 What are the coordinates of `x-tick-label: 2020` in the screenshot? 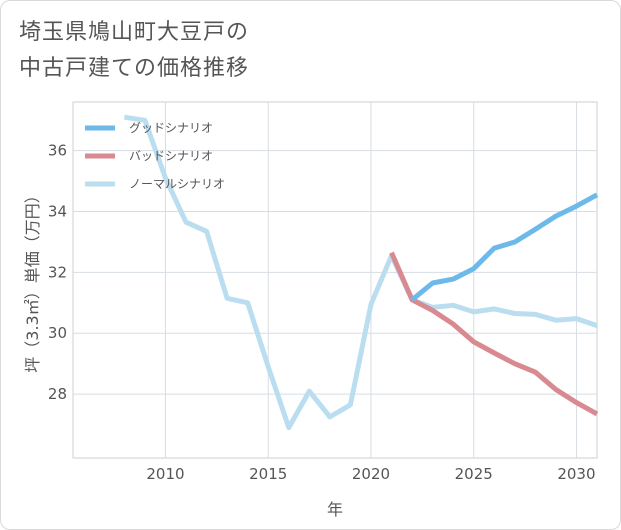 It's located at (371, 474).